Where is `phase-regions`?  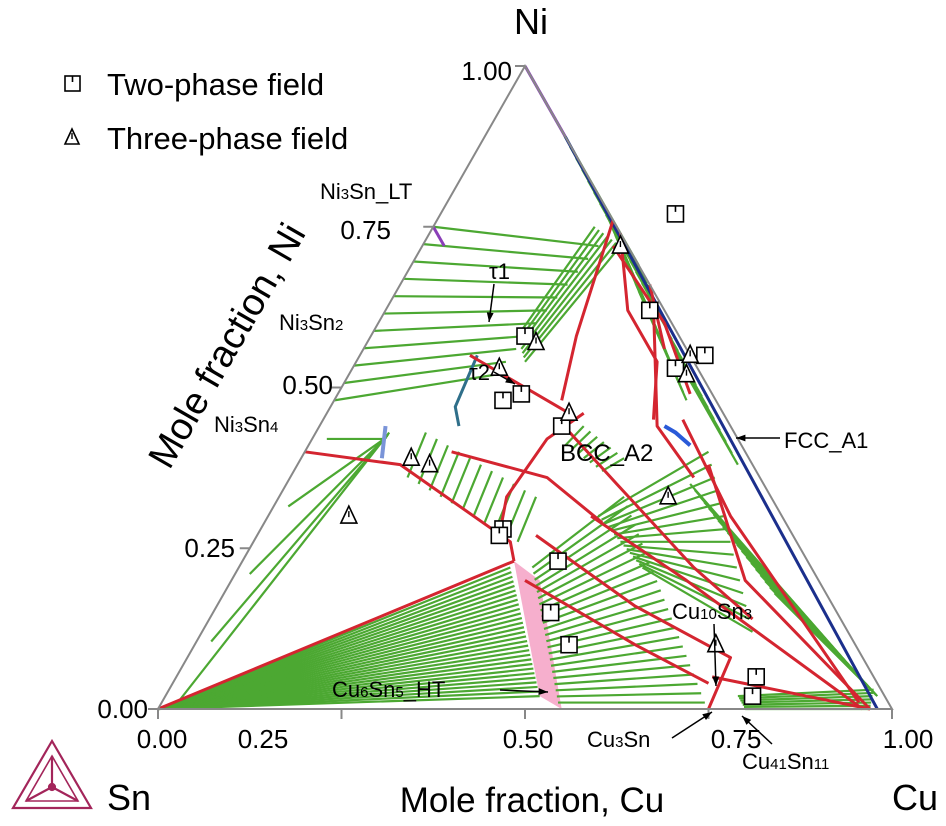
phase-regions is located at coordinates (537, 635).